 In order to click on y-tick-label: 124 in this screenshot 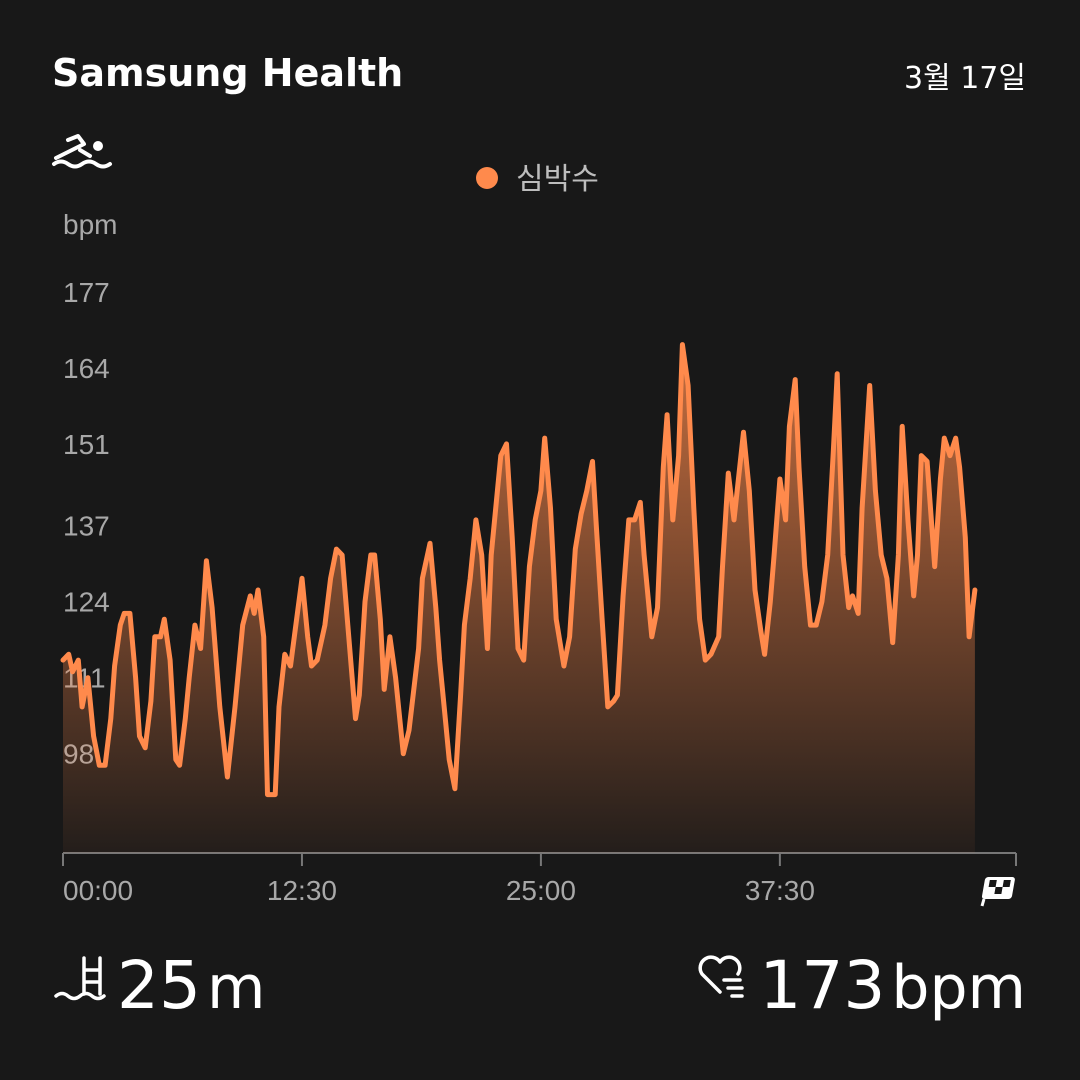, I will do `click(86, 602)`.